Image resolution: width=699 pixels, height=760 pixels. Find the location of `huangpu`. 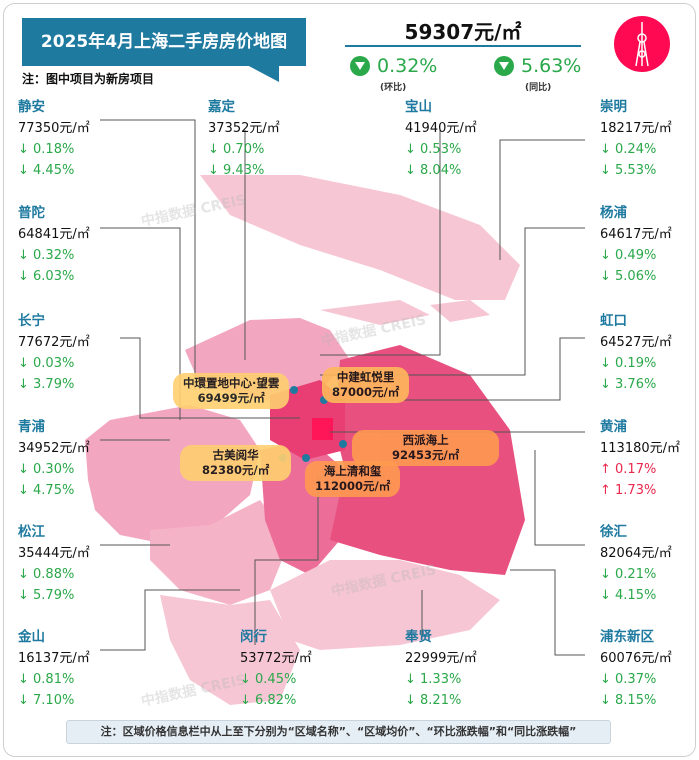

huangpu is located at coordinates (322, 429).